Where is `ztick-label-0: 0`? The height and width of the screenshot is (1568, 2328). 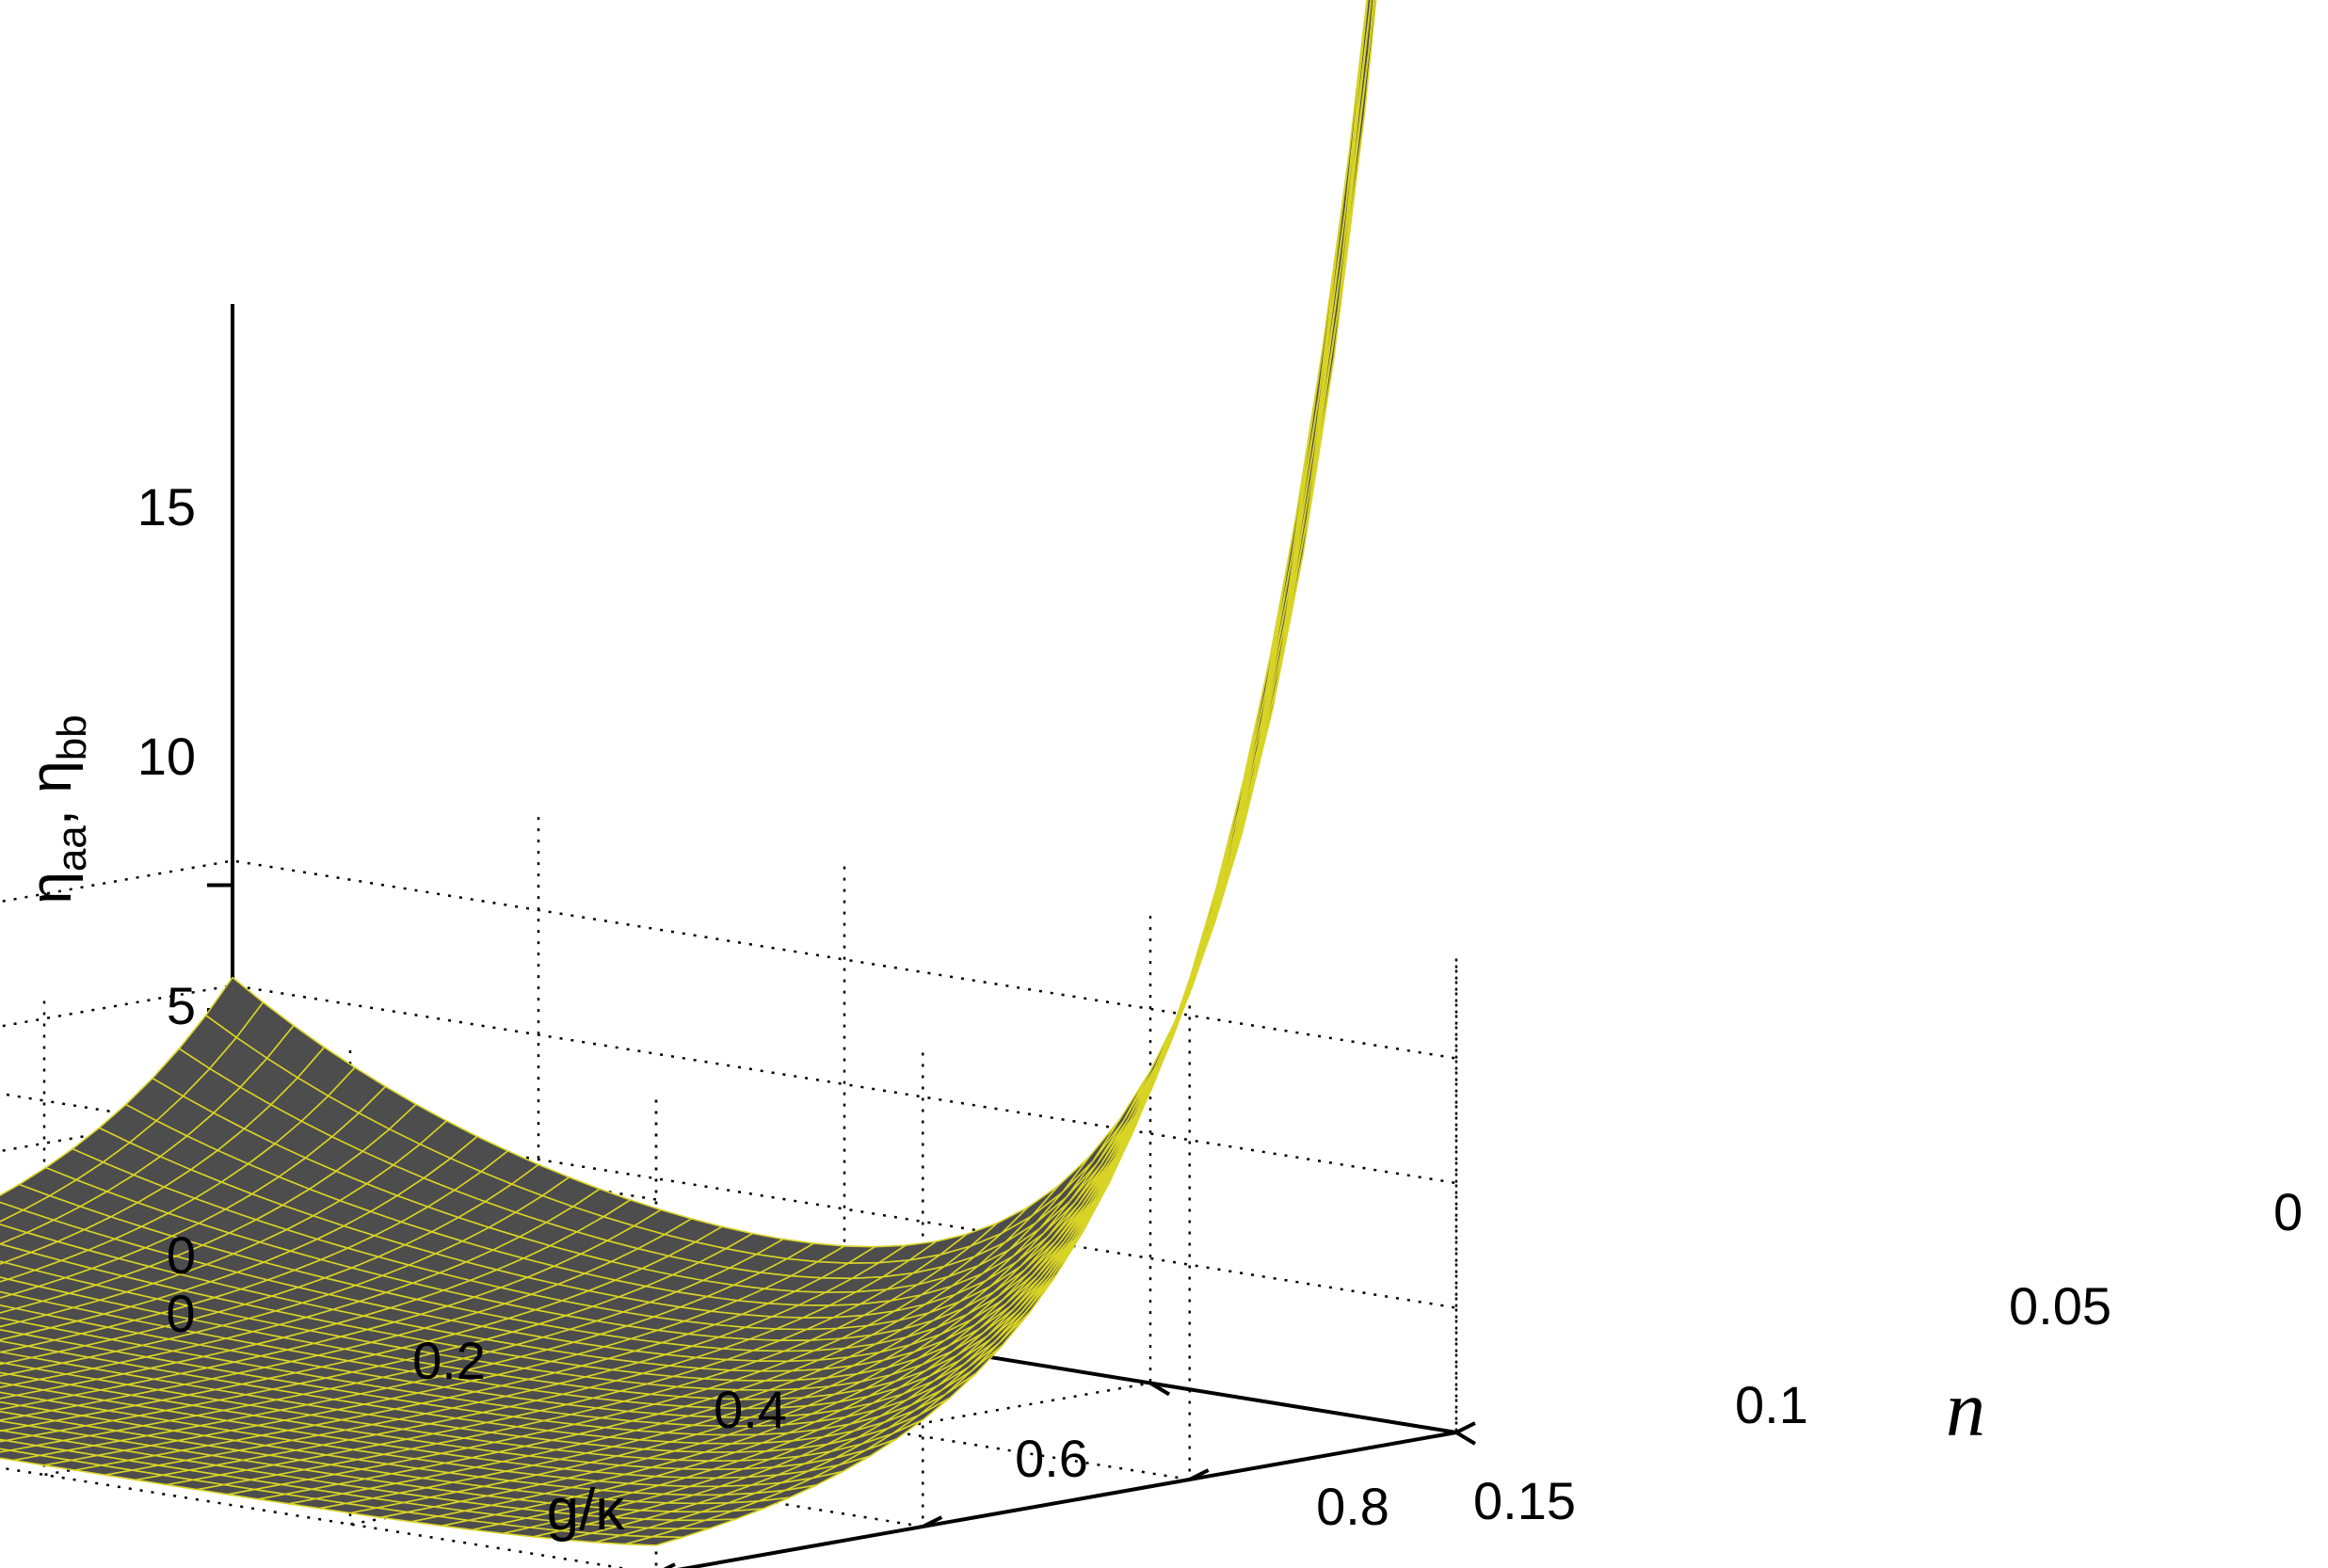 ztick-label-0: 0 is located at coordinates (181, 1255).